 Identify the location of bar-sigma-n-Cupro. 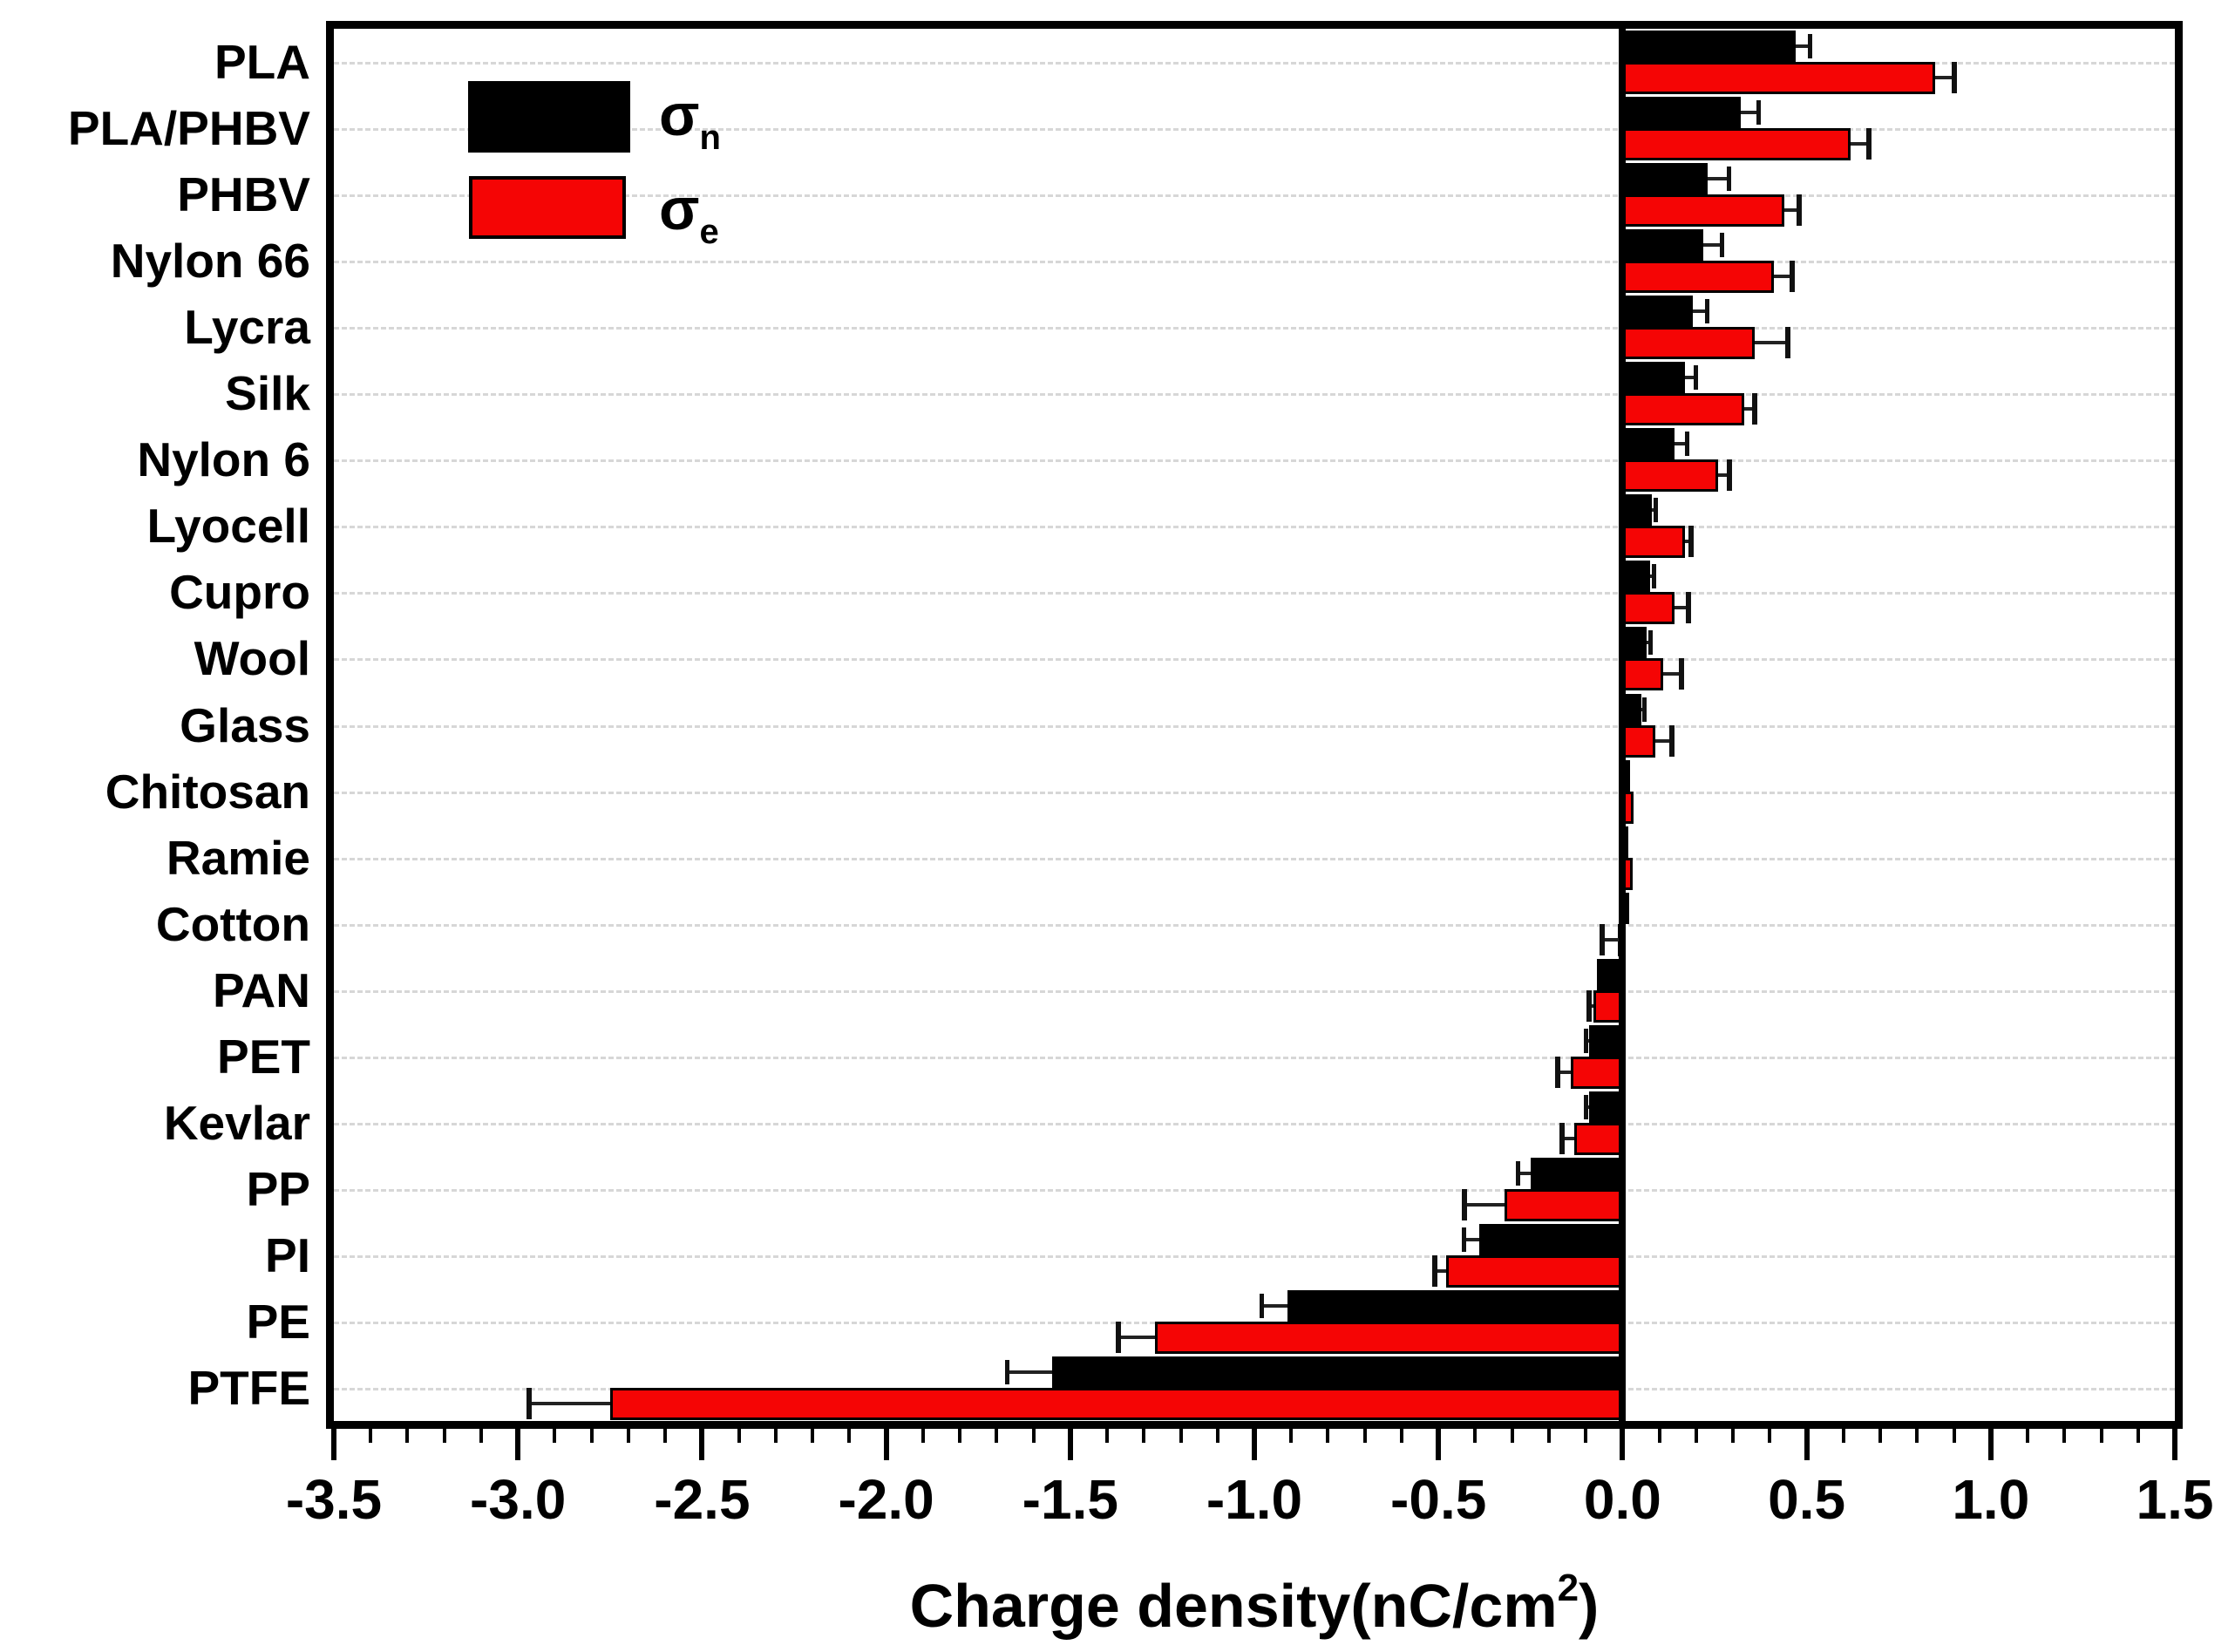
(1637, 577).